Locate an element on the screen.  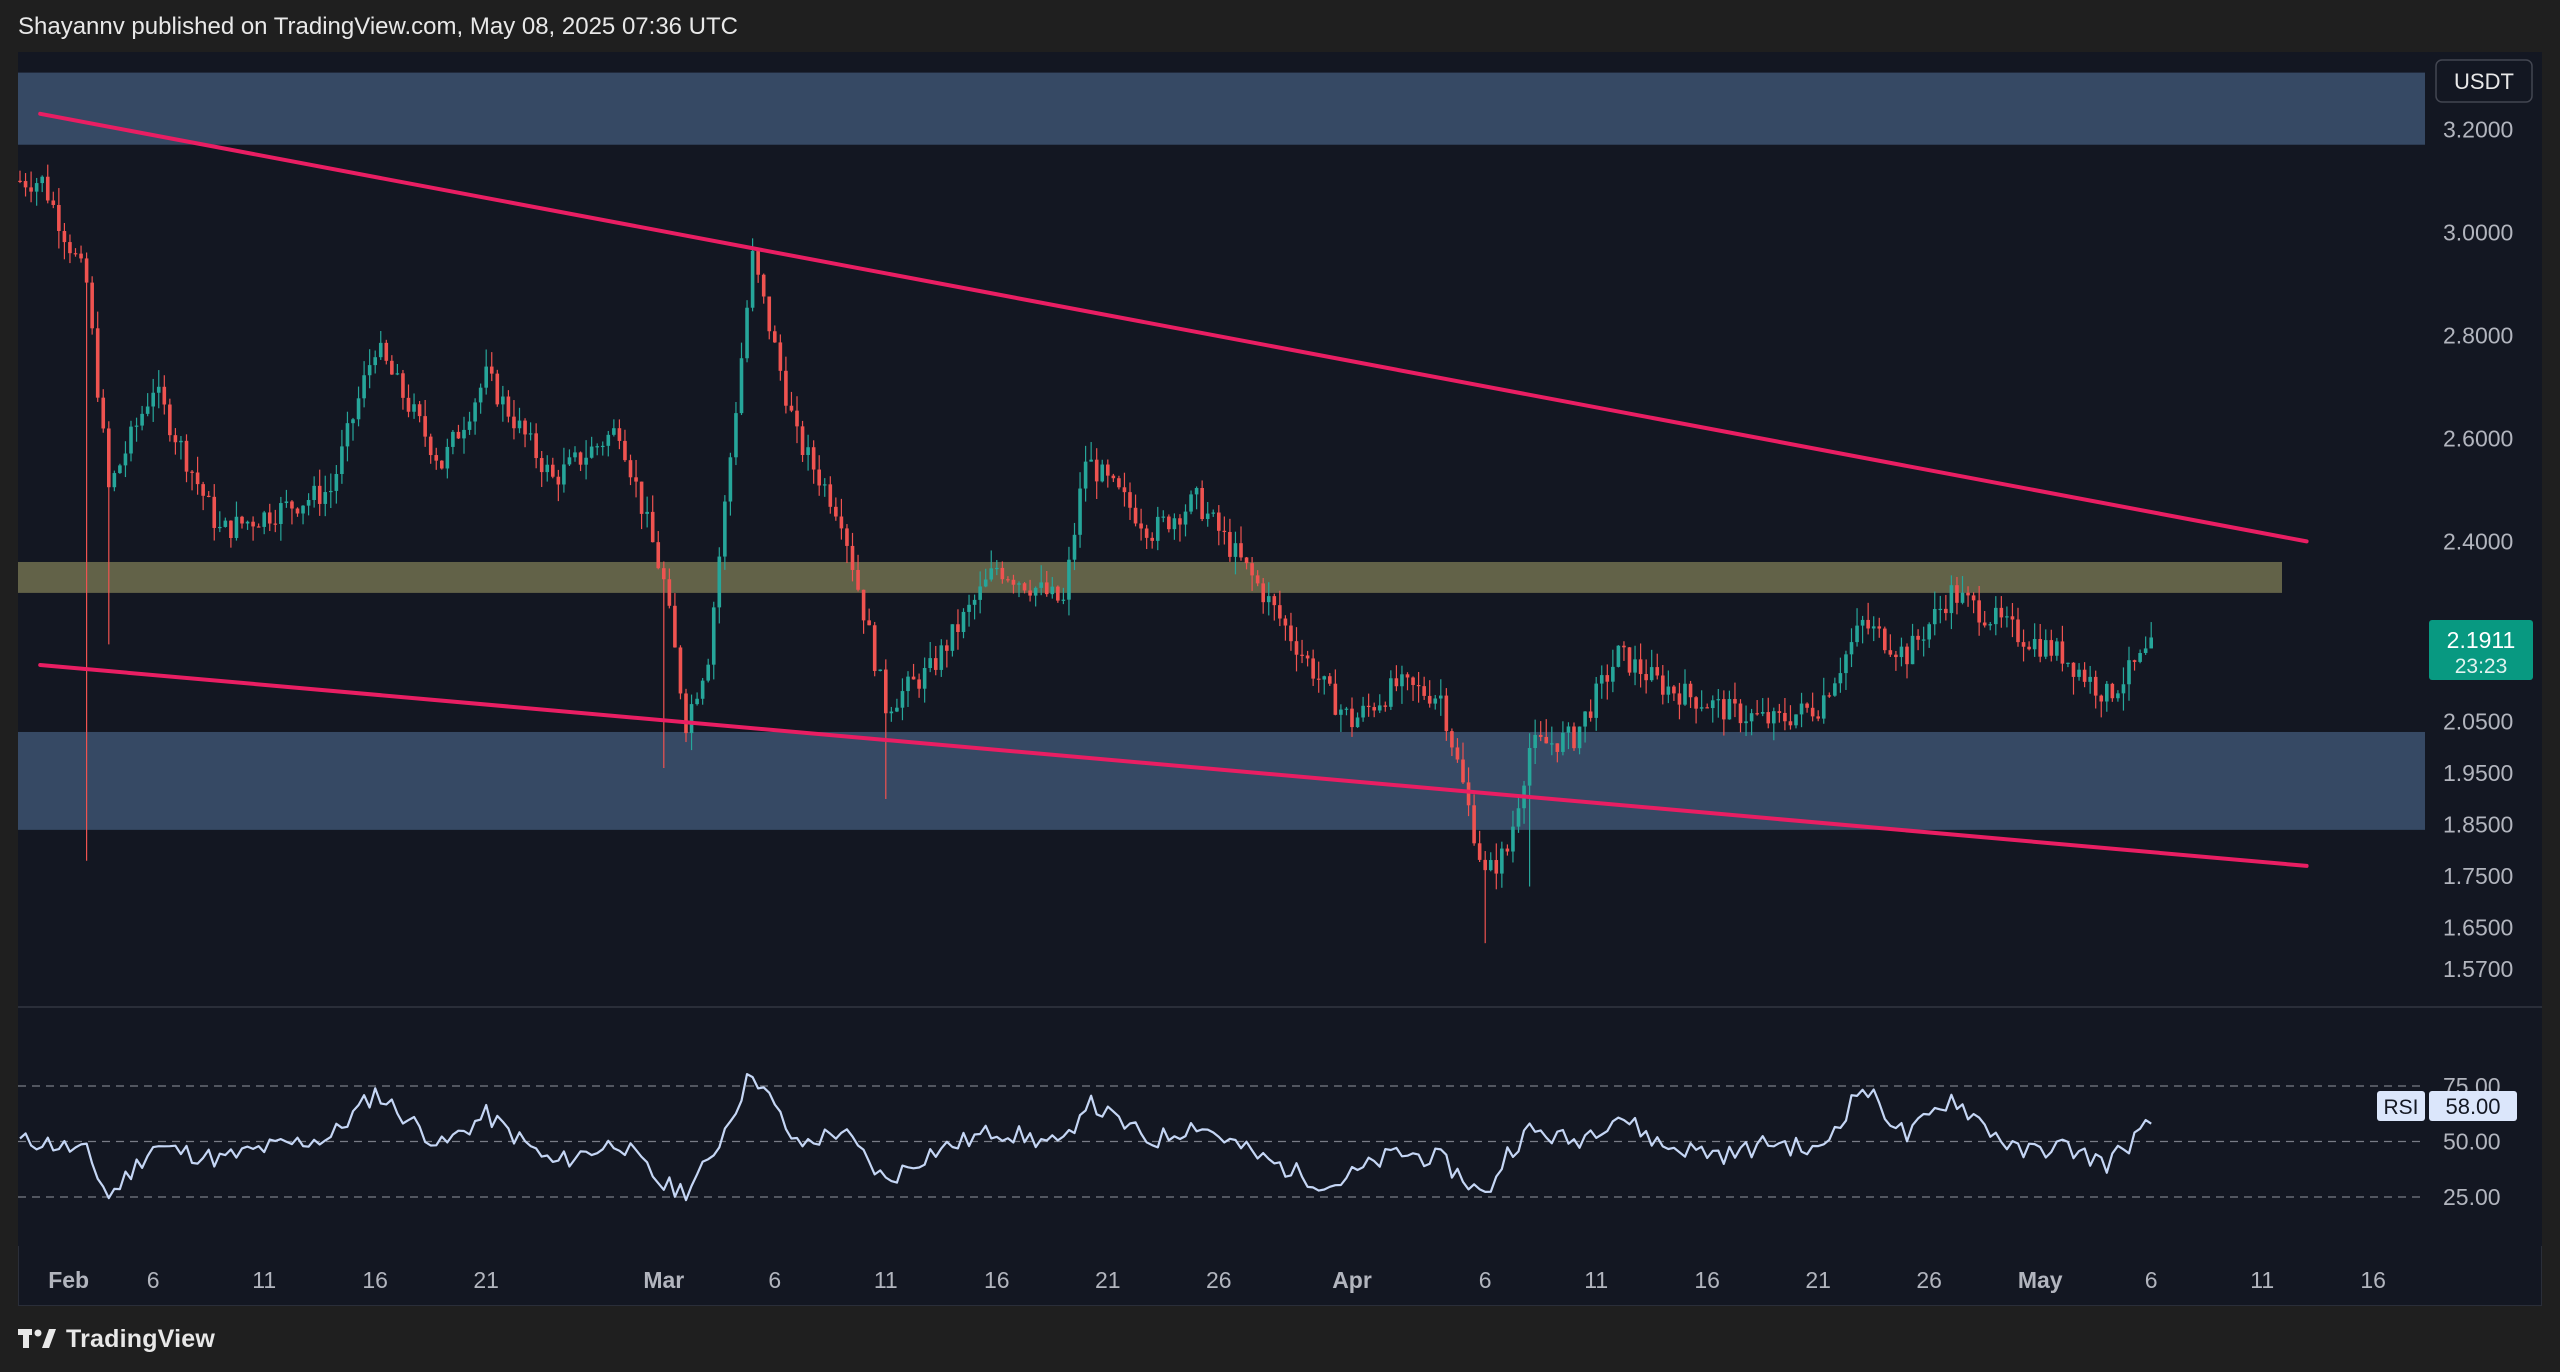
rsi-tick-label: 50.00 is located at coordinates (2472, 1142).